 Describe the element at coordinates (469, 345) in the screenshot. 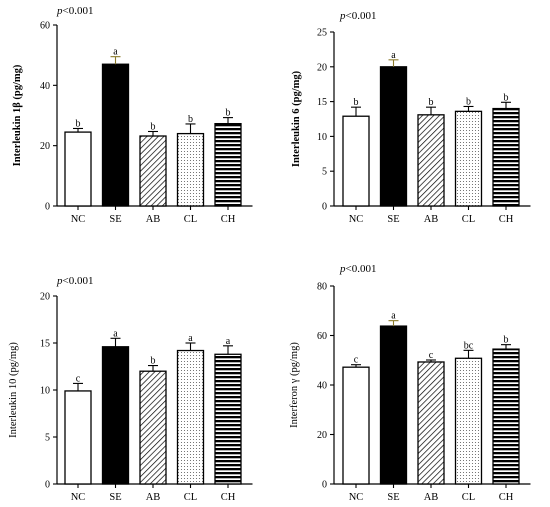

I see `significance-letter: bc` at that location.